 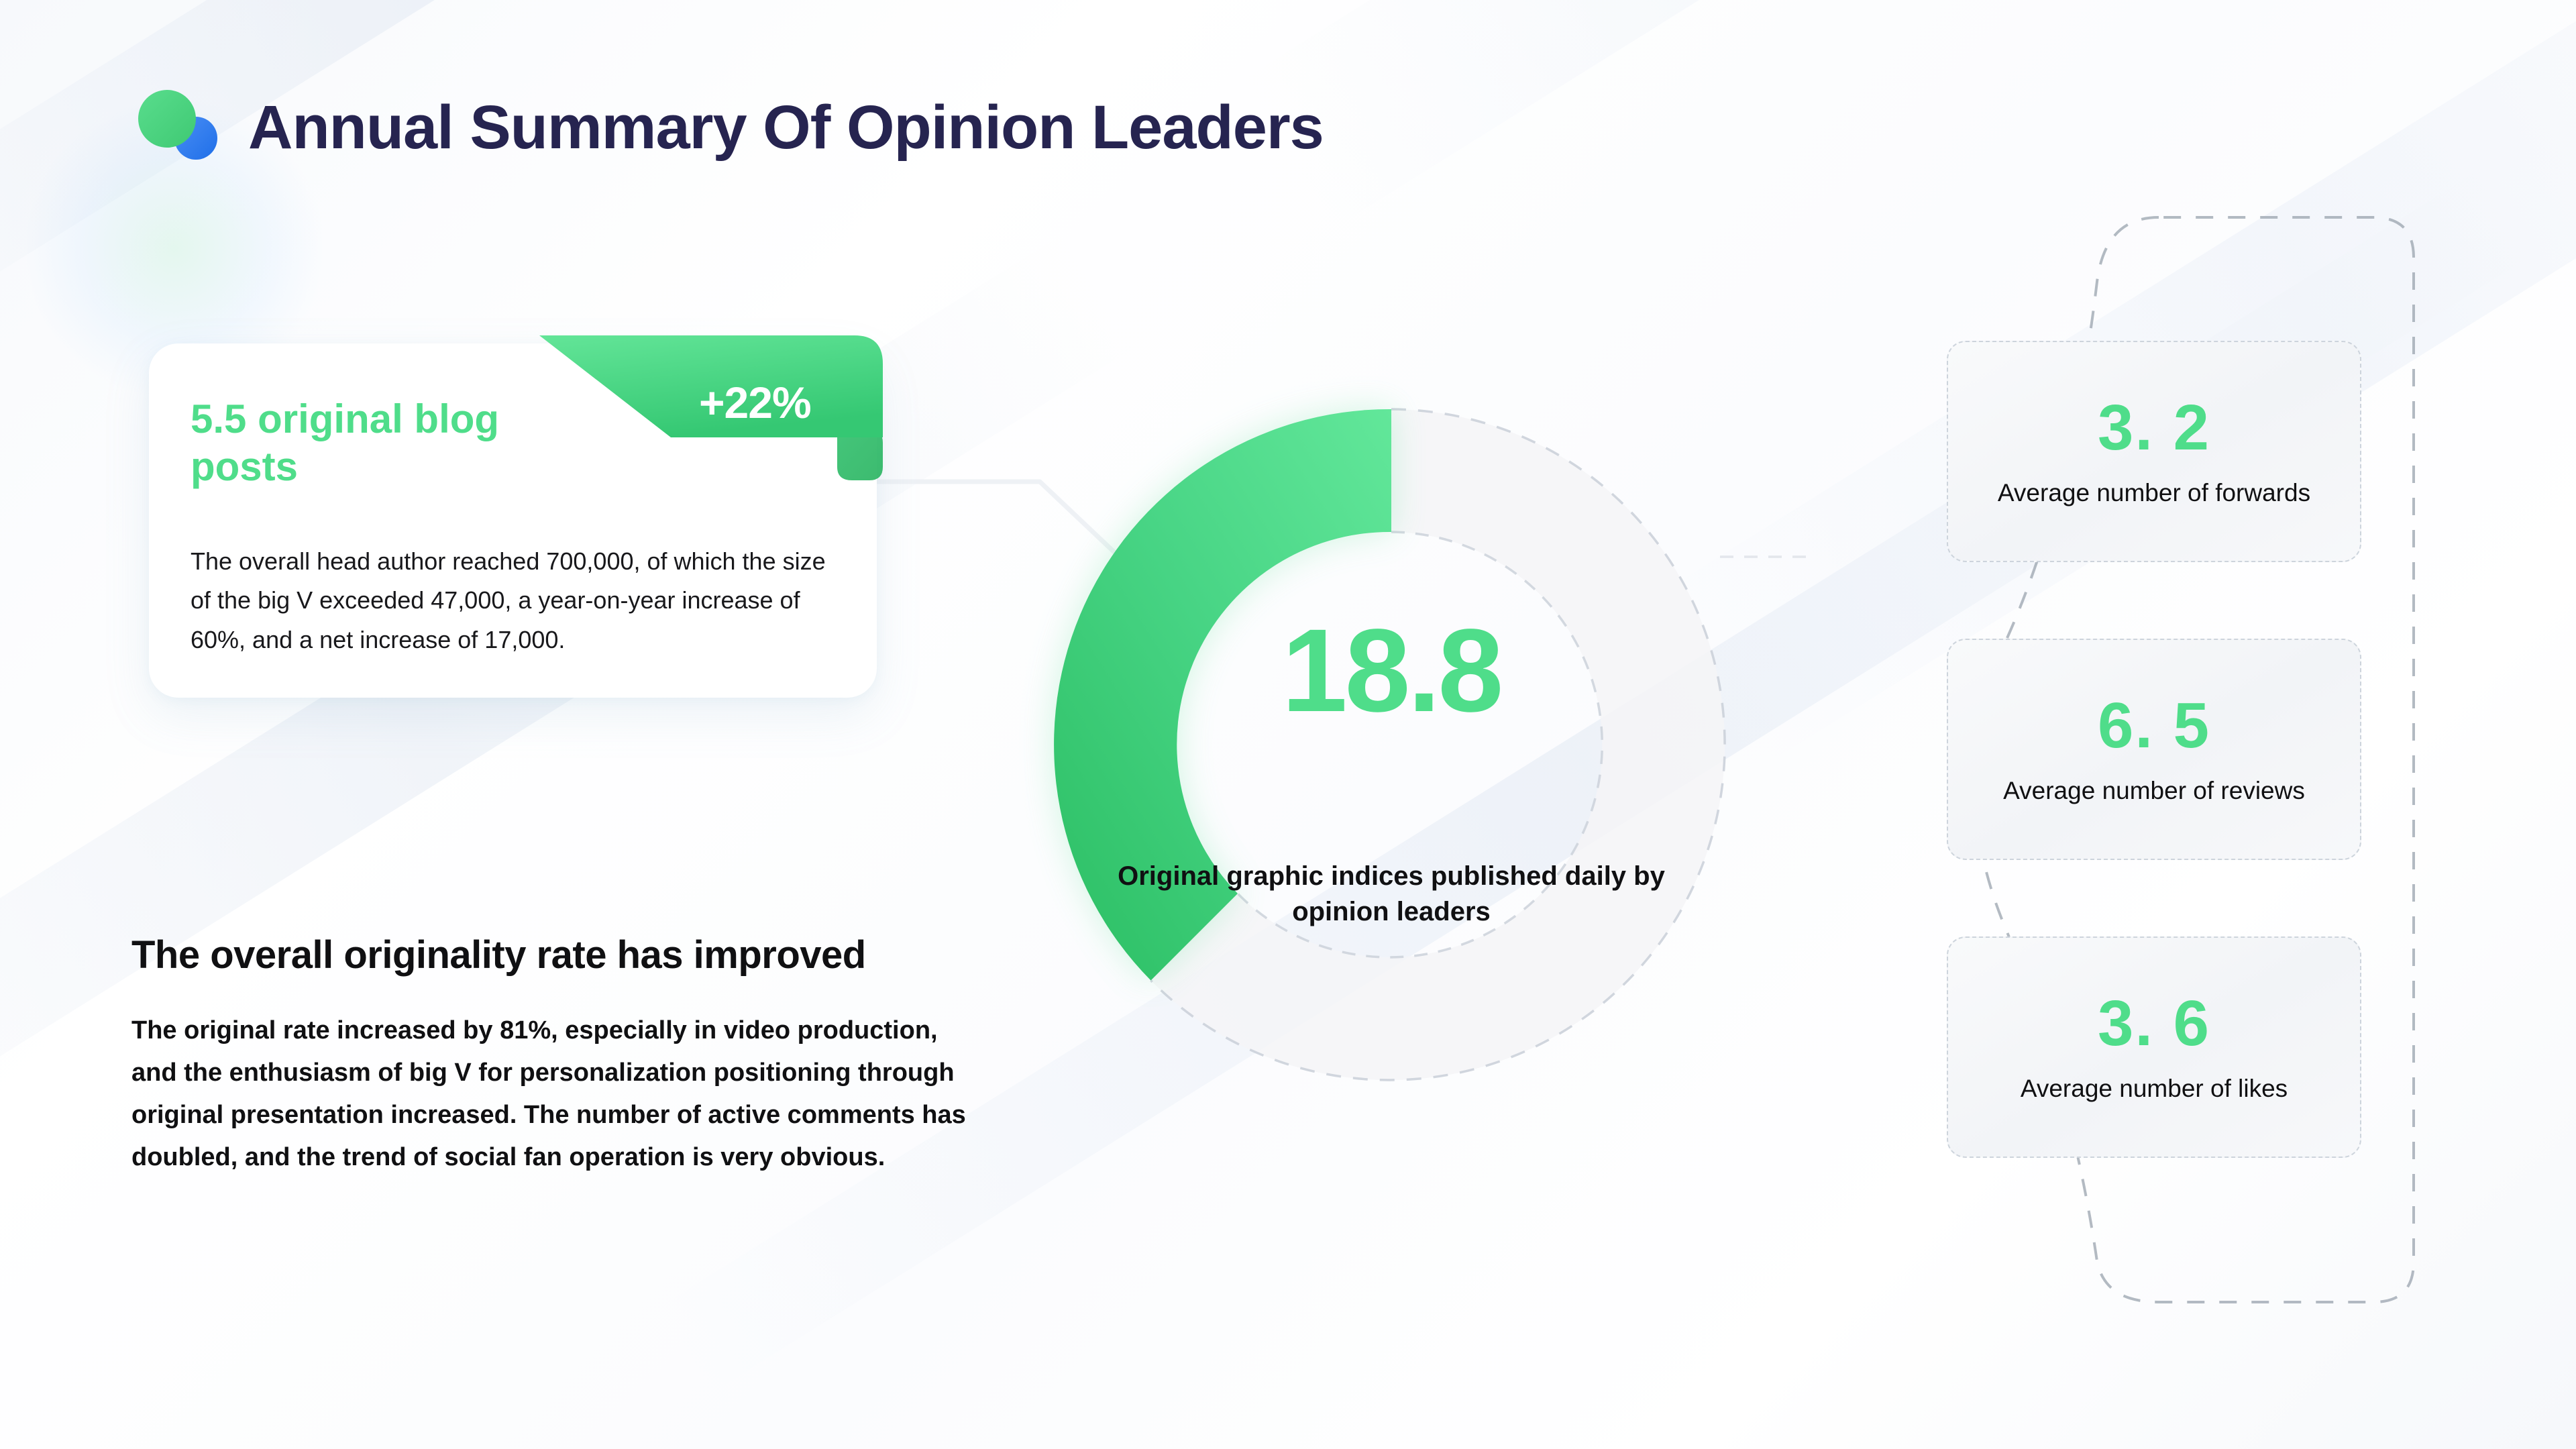 What do you see at coordinates (2154, 725) in the screenshot?
I see `metric-value: 6. 5` at bounding box center [2154, 725].